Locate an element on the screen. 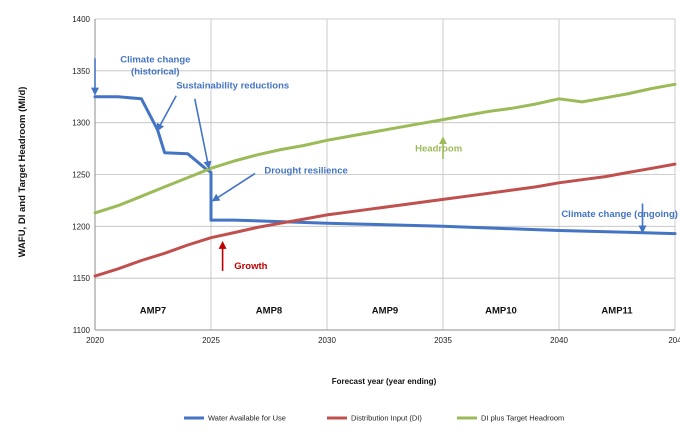  y-tick-label: 1300 is located at coordinates (81, 123).